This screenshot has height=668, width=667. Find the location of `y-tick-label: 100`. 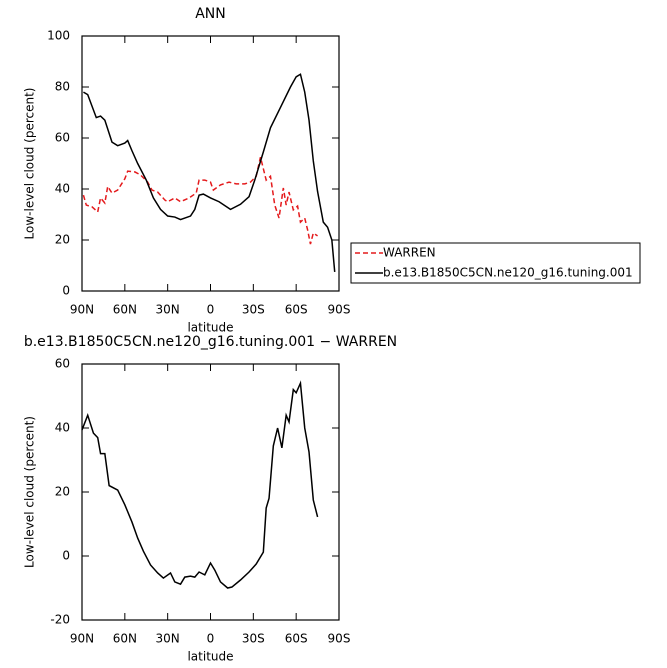

y-tick-label: 100 is located at coordinates (58, 36).